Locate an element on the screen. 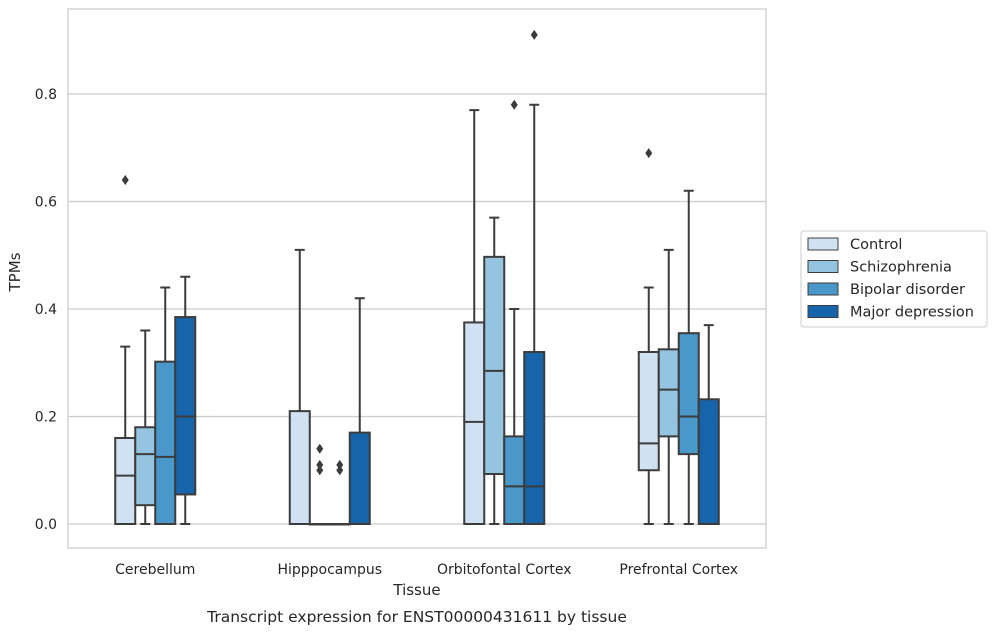 The height and width of the screenshot is (634, 997). box-cerebellum-schizophrenia is located at coordinates (145, 427).